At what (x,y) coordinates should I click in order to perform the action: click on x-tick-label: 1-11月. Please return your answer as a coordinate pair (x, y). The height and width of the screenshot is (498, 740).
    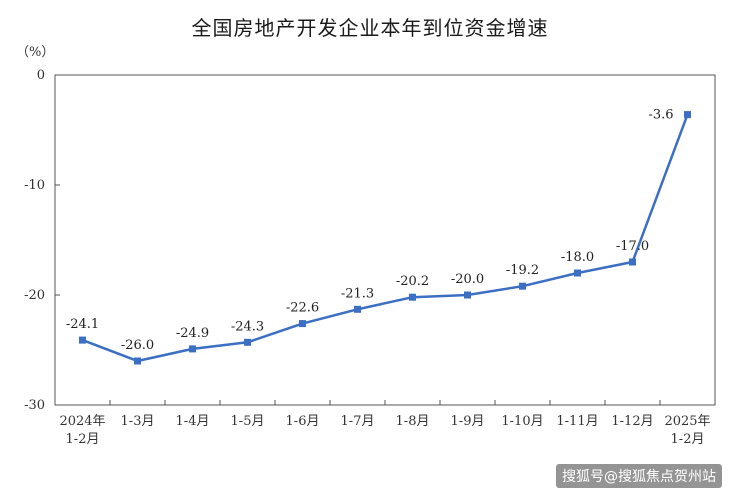
    Looking at the image, I should click on (577, 421).